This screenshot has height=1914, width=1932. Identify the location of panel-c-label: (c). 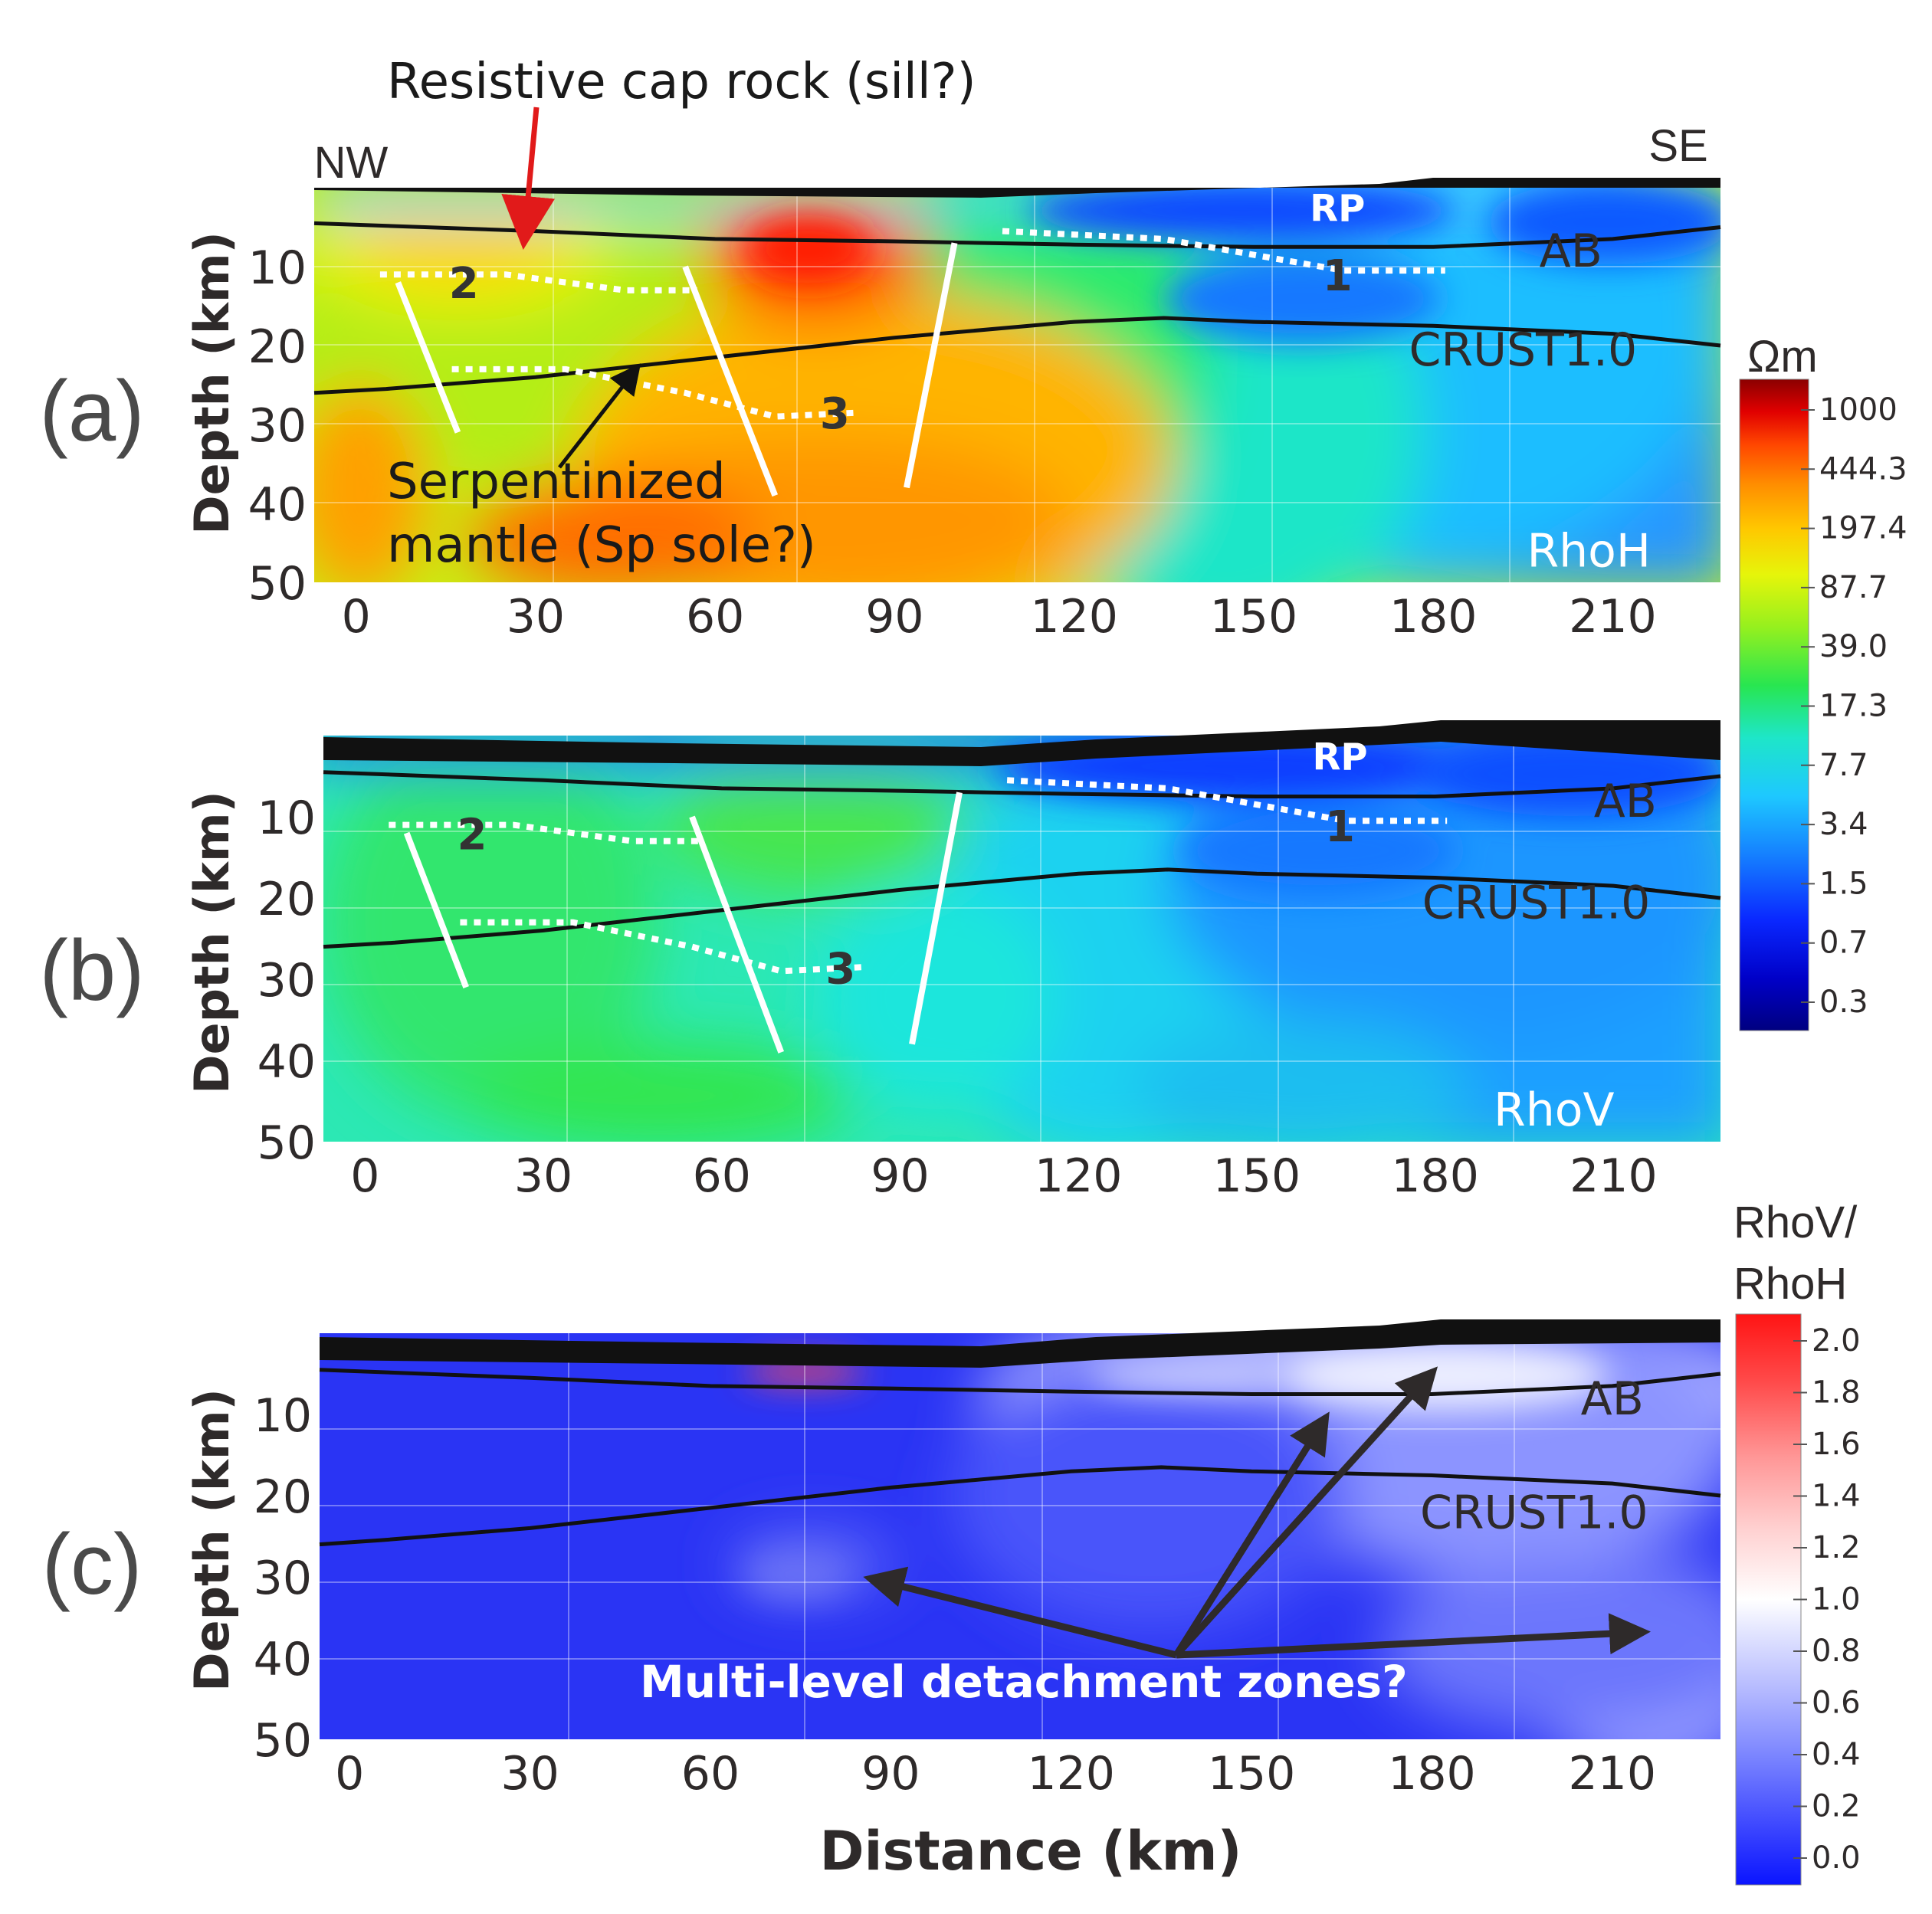
(92, 1564).